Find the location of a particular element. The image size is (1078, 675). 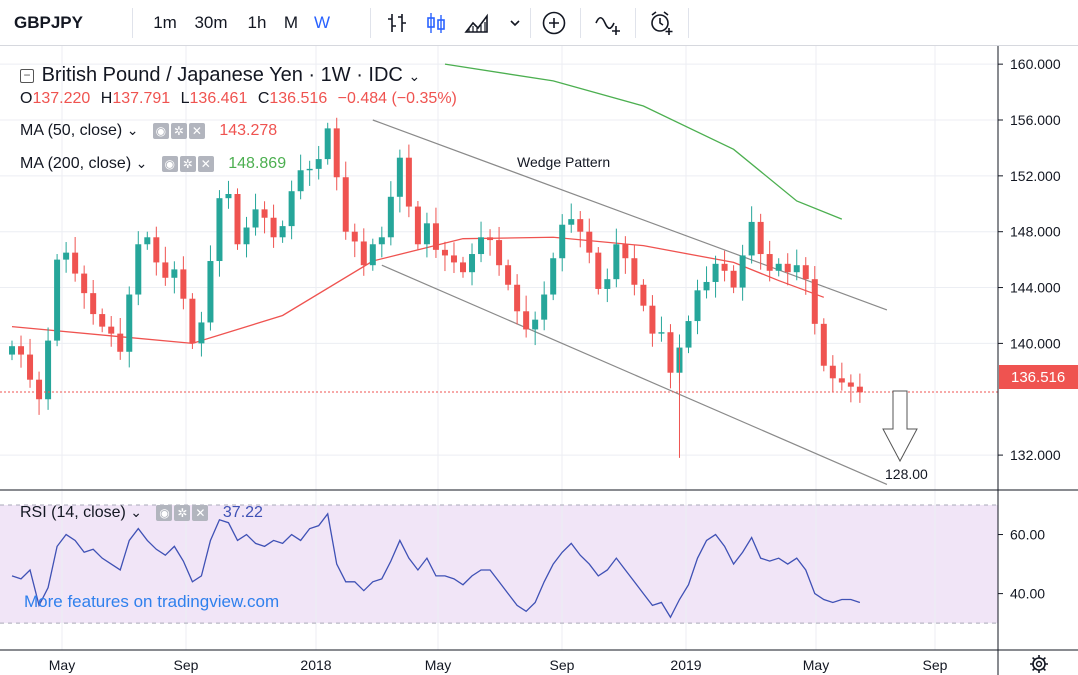

price-tick-label: 160.000 is located at coordinates (1035, 64).